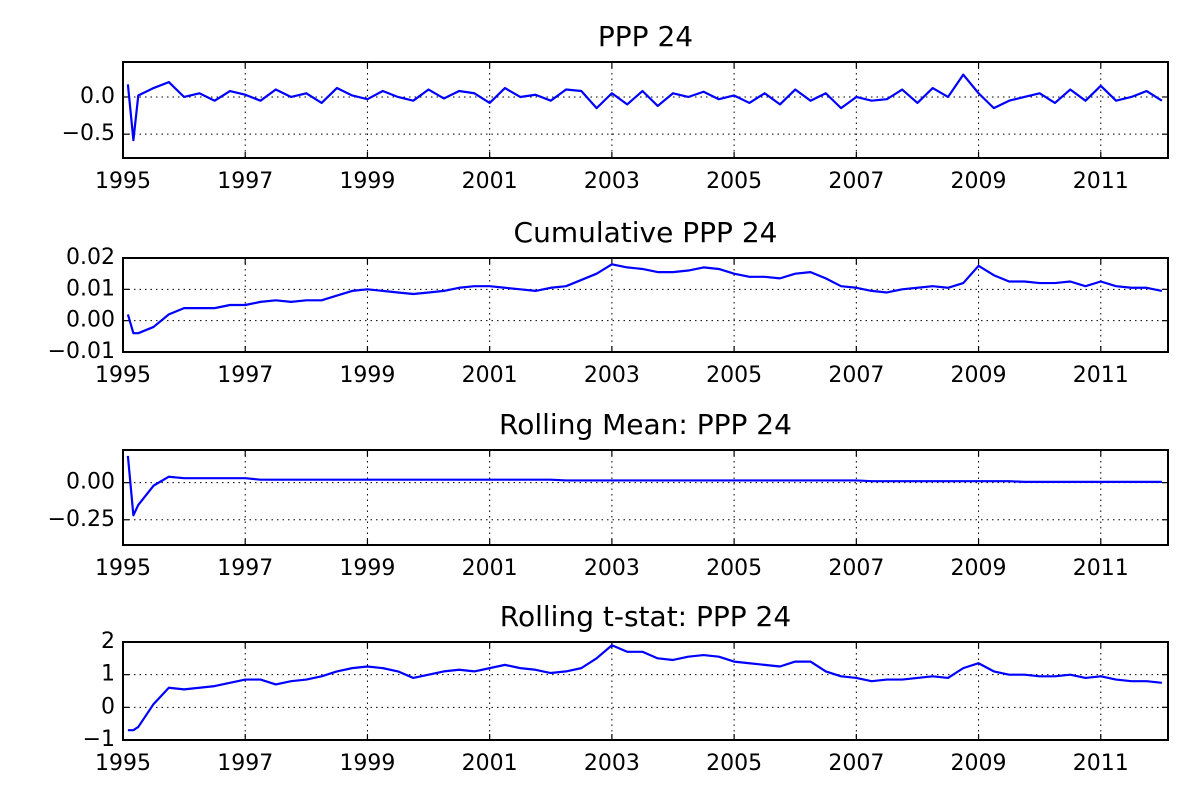  What do you see at coordinates (90, 288) in the screenshot?
I see `y-tick-label: 0.01` at bounding box center [90, 288].